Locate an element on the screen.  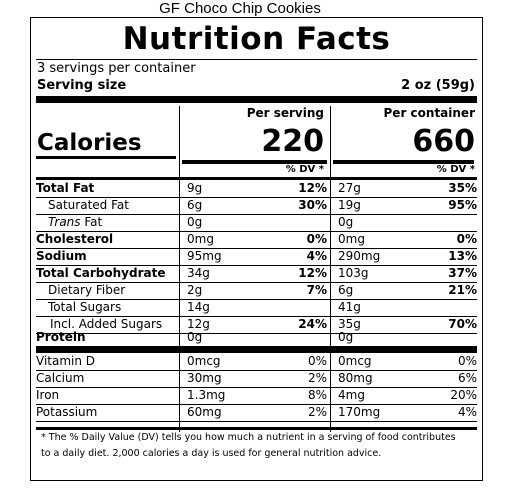
container-dv: 4% is located at coordinates (467, 412).